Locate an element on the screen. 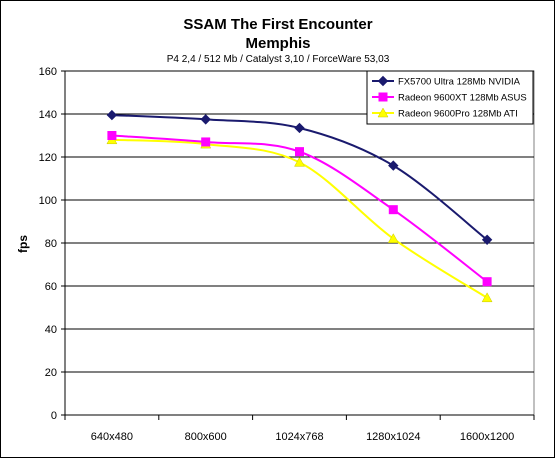  legend-entry-1: Radeon 9600XT 128Mb ASUS is located at coordinates (462, 98).